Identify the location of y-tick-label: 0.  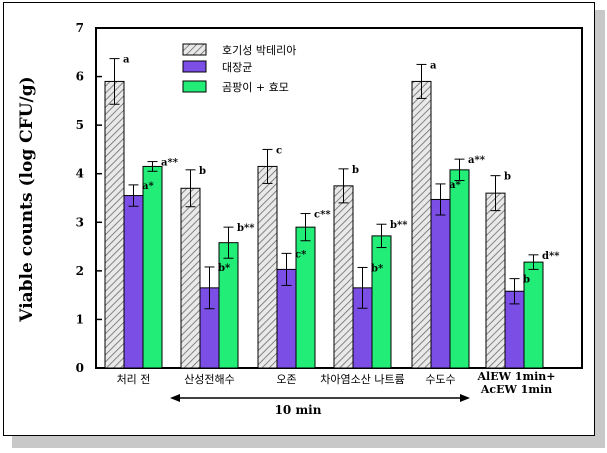
(80, 368).